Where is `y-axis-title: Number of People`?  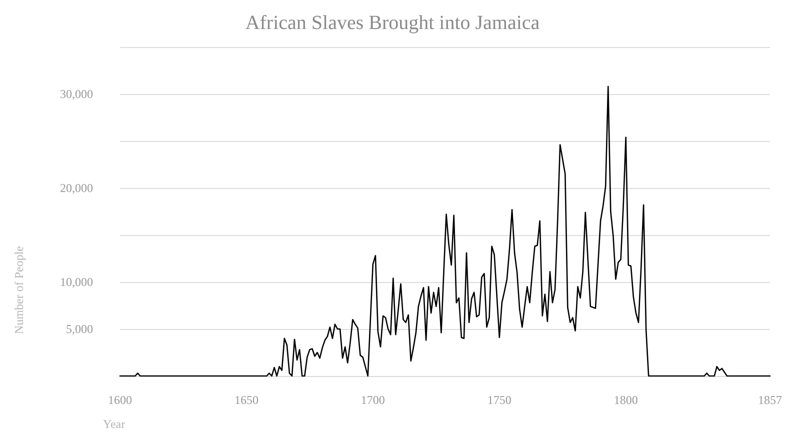
y-axis-title: Number of People is located at coordinates (19, 290).